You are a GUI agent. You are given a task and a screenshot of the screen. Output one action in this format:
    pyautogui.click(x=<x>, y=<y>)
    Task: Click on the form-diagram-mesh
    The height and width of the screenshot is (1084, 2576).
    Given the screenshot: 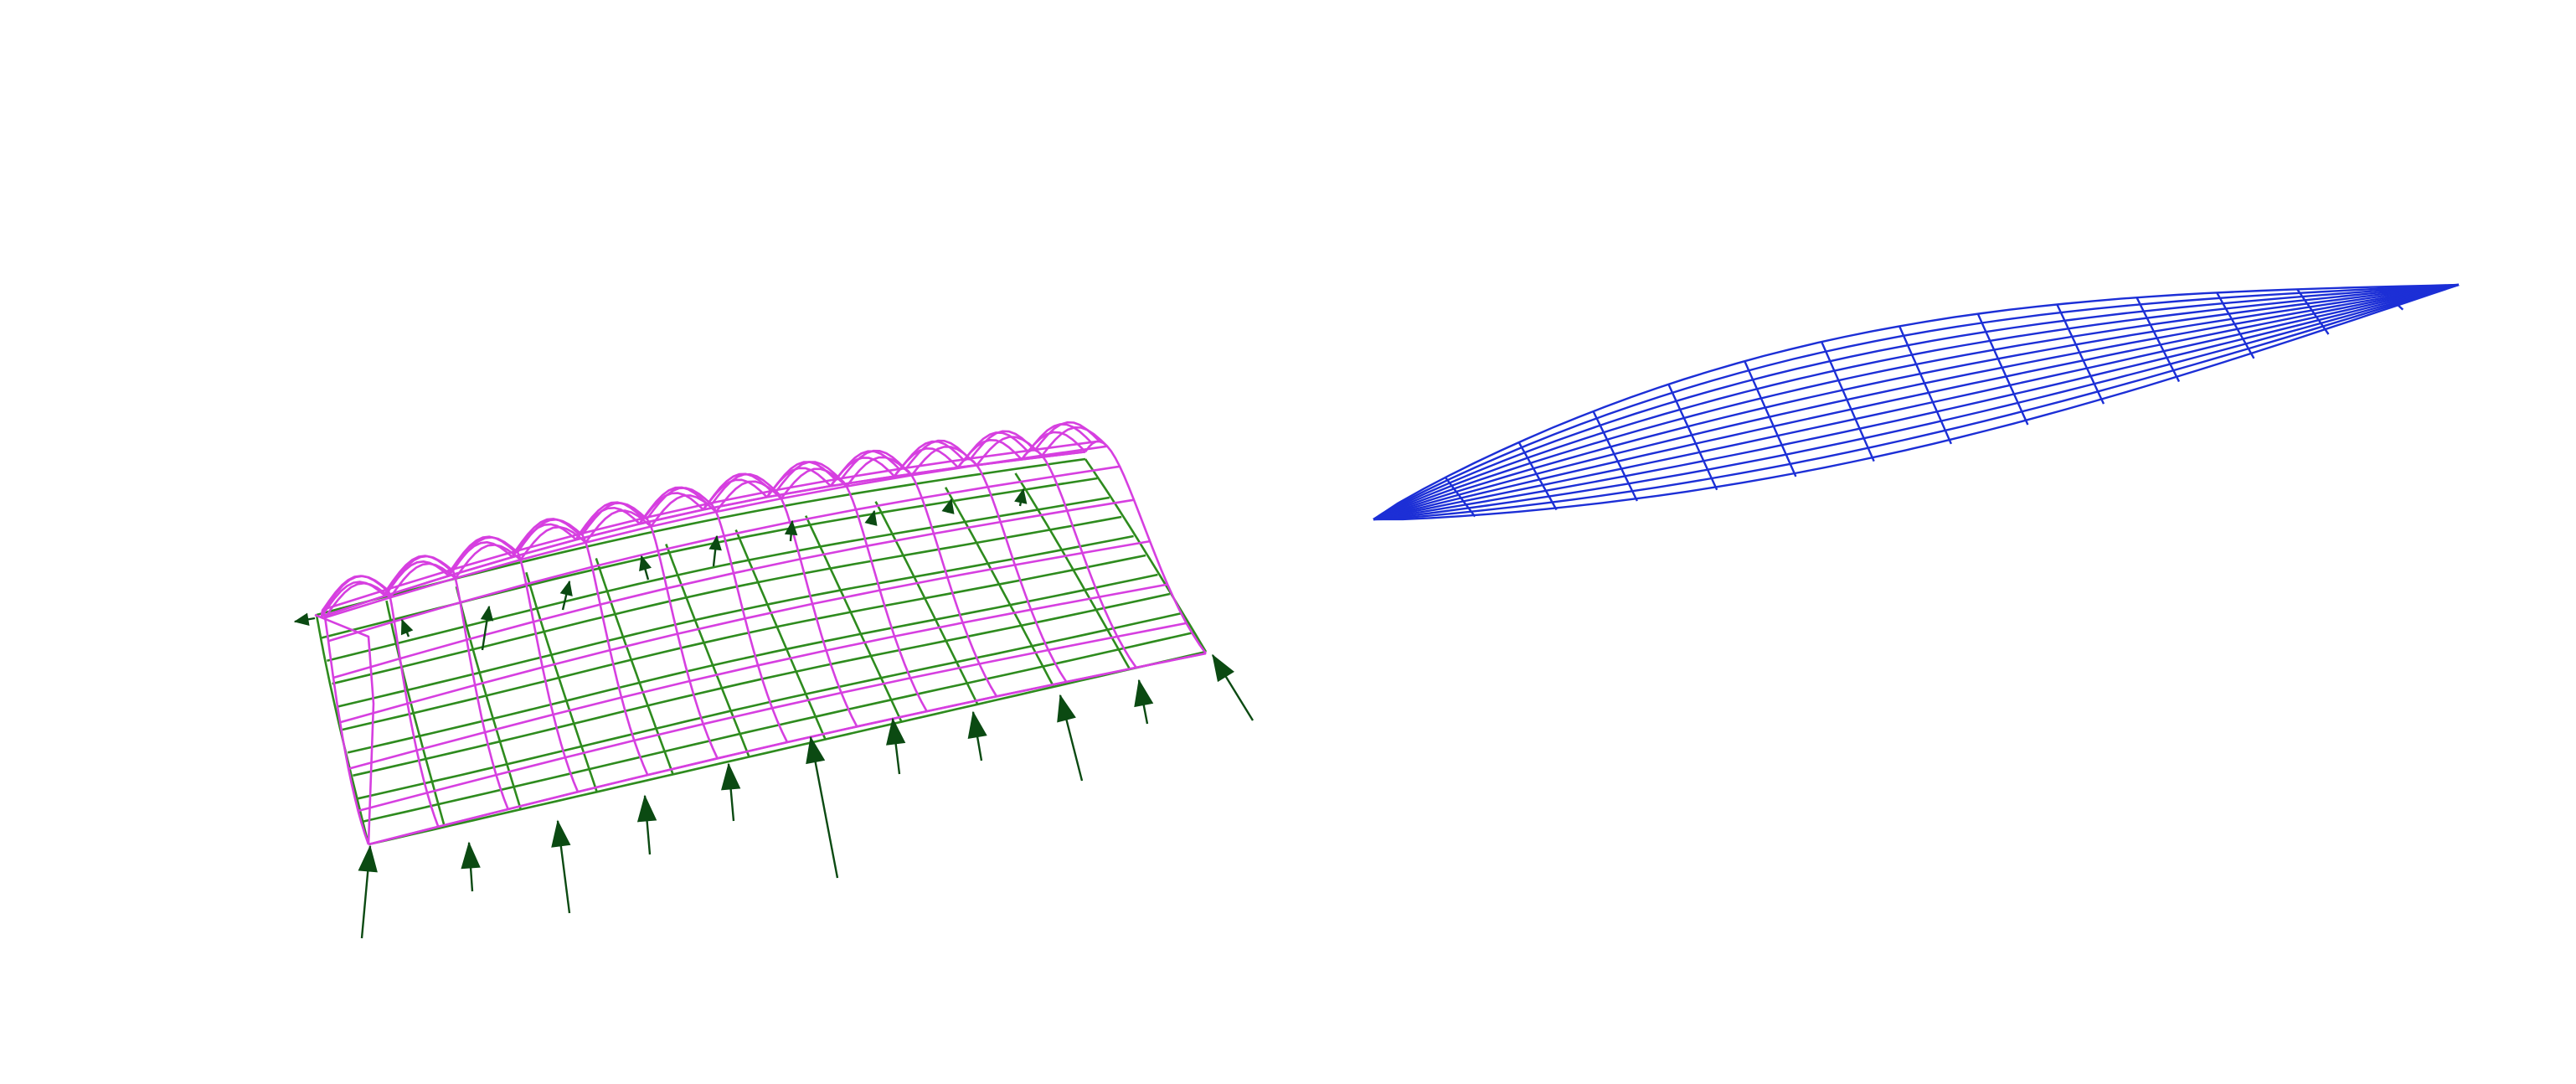 What is the action you would take?
    pyautogui.click(x=761, y=633)
    